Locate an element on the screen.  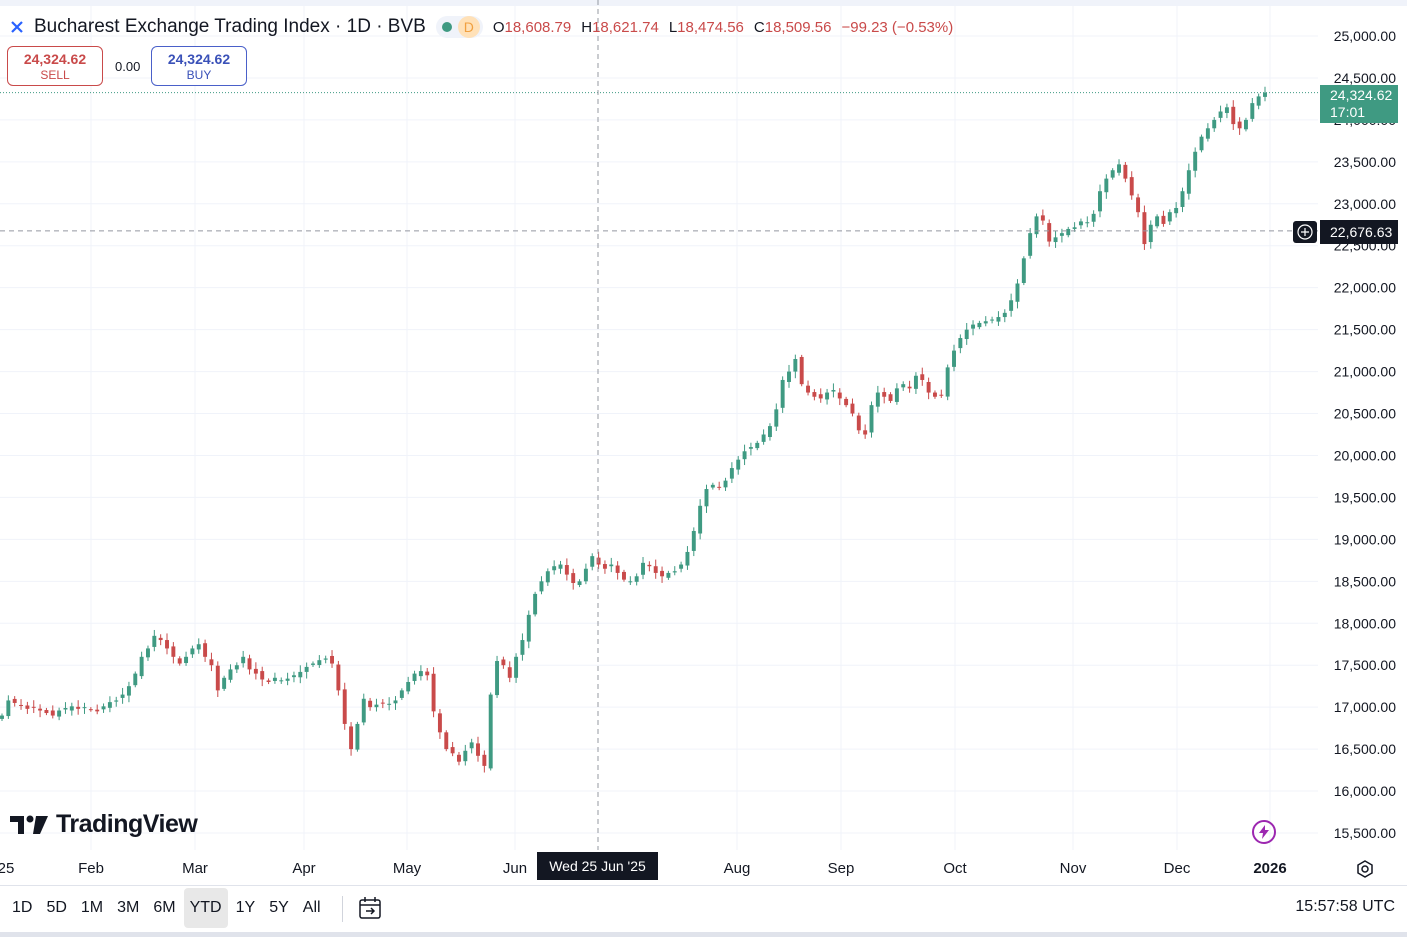
close-value: 18,509.56 is located at coordinates (798, 27).